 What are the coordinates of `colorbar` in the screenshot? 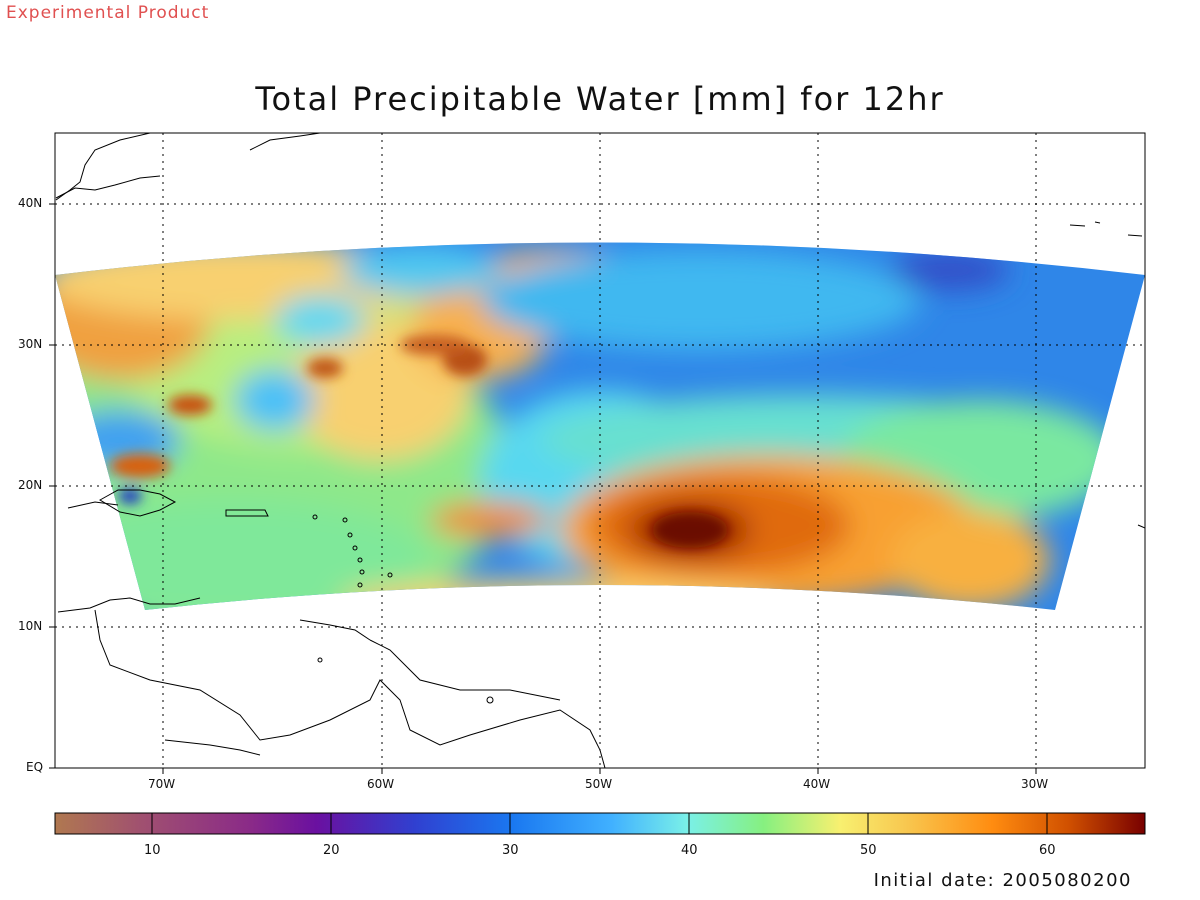 It's located at (600, 823).